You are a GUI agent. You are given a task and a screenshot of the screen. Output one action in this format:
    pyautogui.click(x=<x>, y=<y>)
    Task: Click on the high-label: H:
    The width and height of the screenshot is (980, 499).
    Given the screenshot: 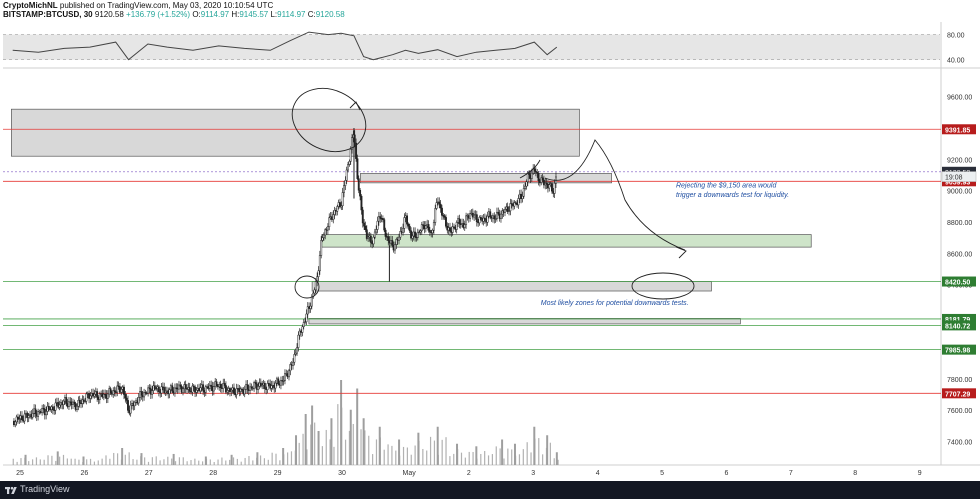 What is the action you would take?
    pyautogui.click(x=235, y=14)
    